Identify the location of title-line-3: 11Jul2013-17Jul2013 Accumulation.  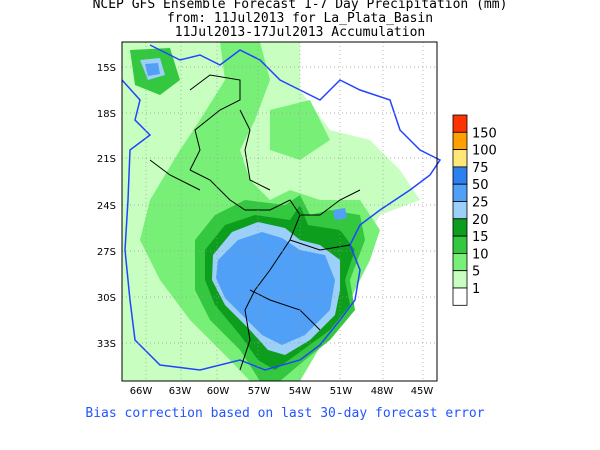
(300, 32).